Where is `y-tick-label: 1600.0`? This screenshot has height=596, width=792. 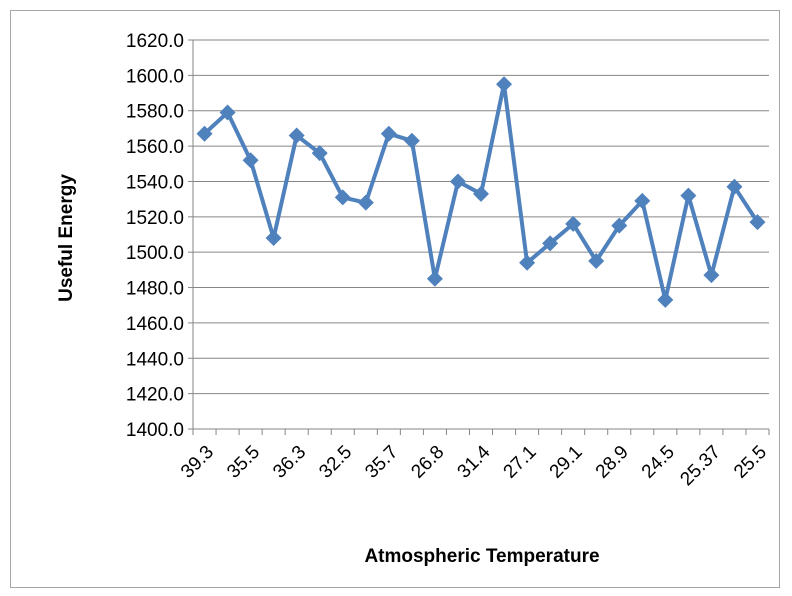 y-tick-label: 1600.0 is located at coordinates (155, 76).